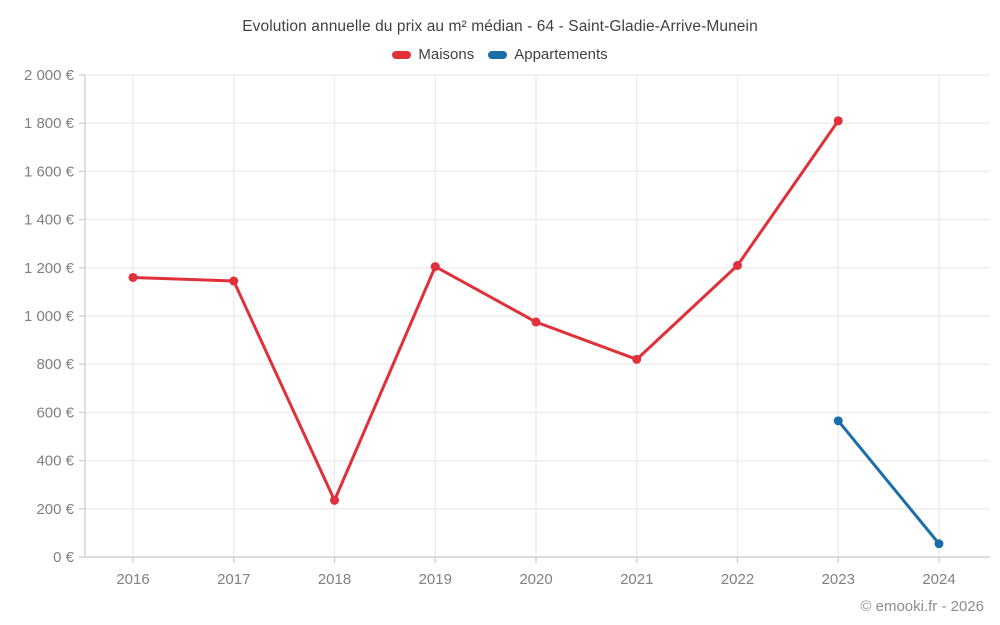 Image resolution: width=1000 pixels, height=625 pixels. I want to click on x-tick-label-2018: 2018, so click(334, 579).